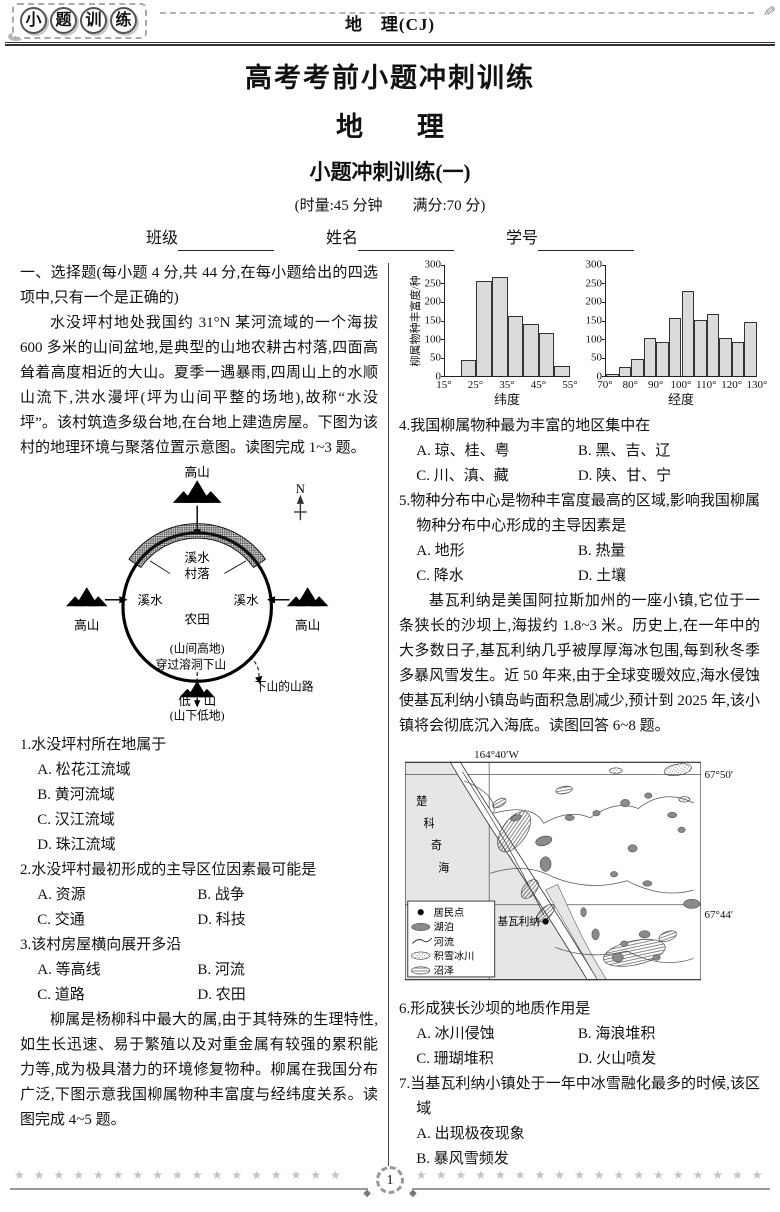 This screenshot has width=780, height=1212. Describe the element at coordinates (443, 970) in the screenshot. I see `legend-label: 沼泽` at that location.